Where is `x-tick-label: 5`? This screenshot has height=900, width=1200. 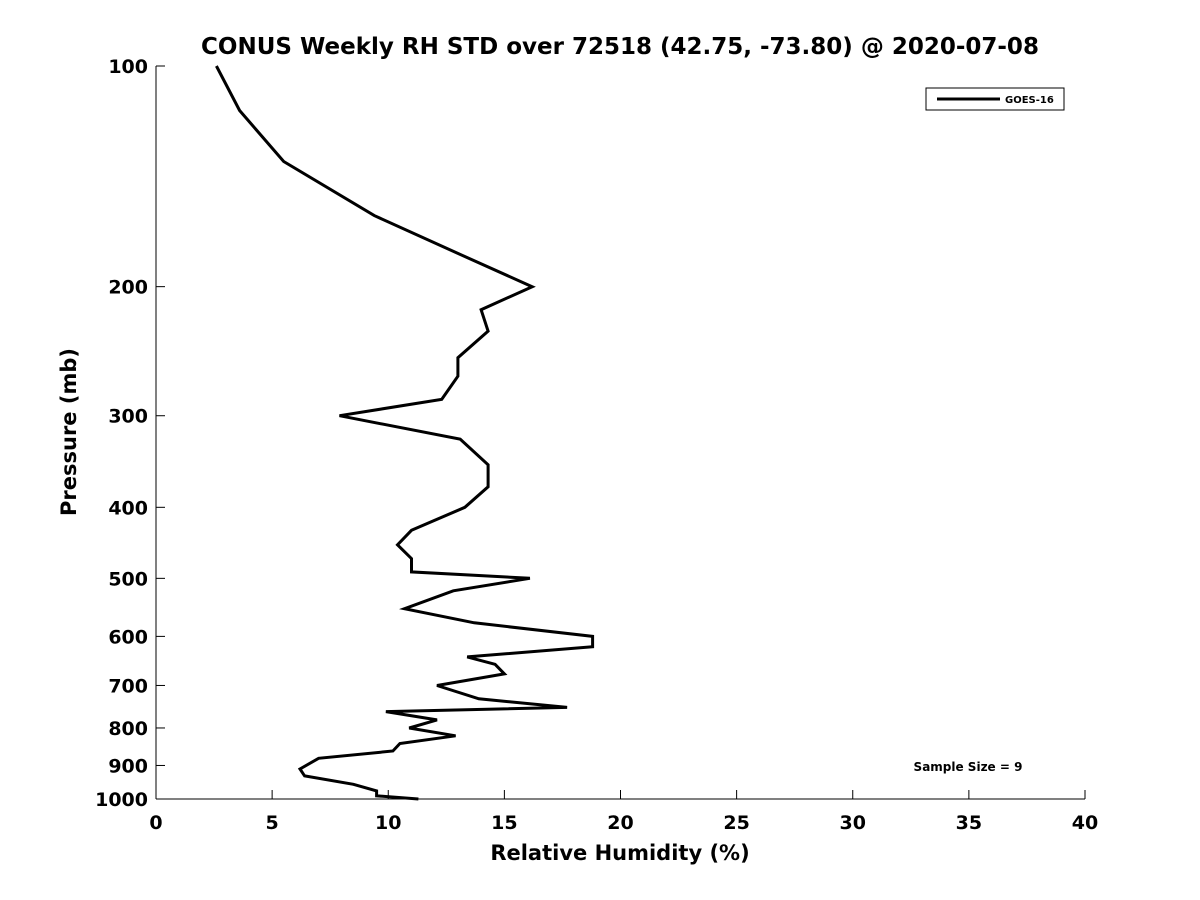 x-tick-label: 5 is located at coordinates (272, 823).